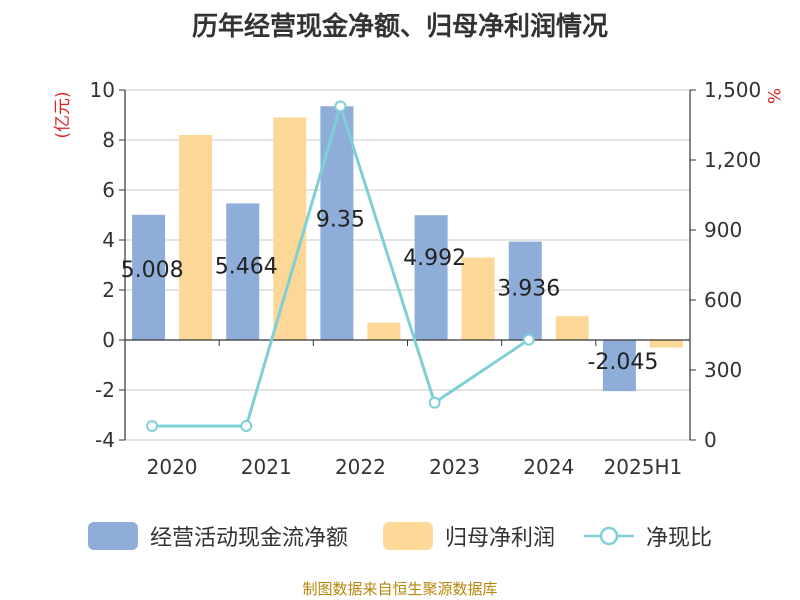 This screenshot has width=800, height=600. What do you see at coordinates (732, 160) in the screenshot?
I see `right-tick-label: 1,200` at bounding box center [732, 160].